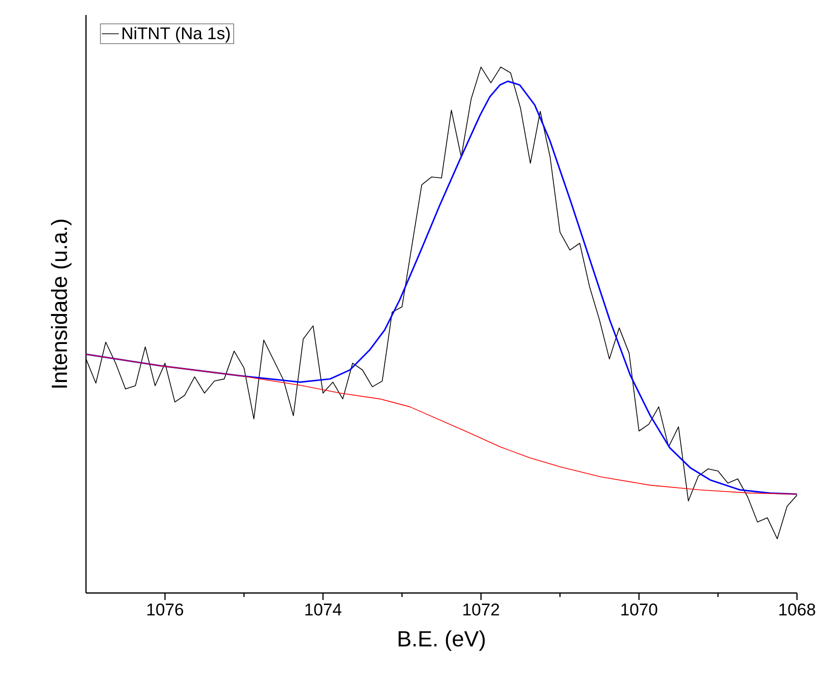  Describe the element at coordinates (323, 610) in the screenshot. I see `x-tick-label: 1074` at that location.